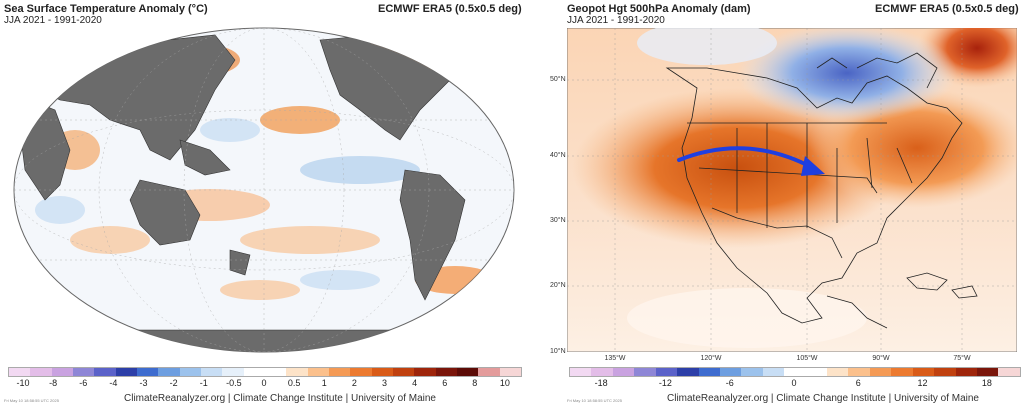  What do you see at coordinates (432, 235) in the screenshot?
I see `south-america-landmass` at bounding box center [432, 235].